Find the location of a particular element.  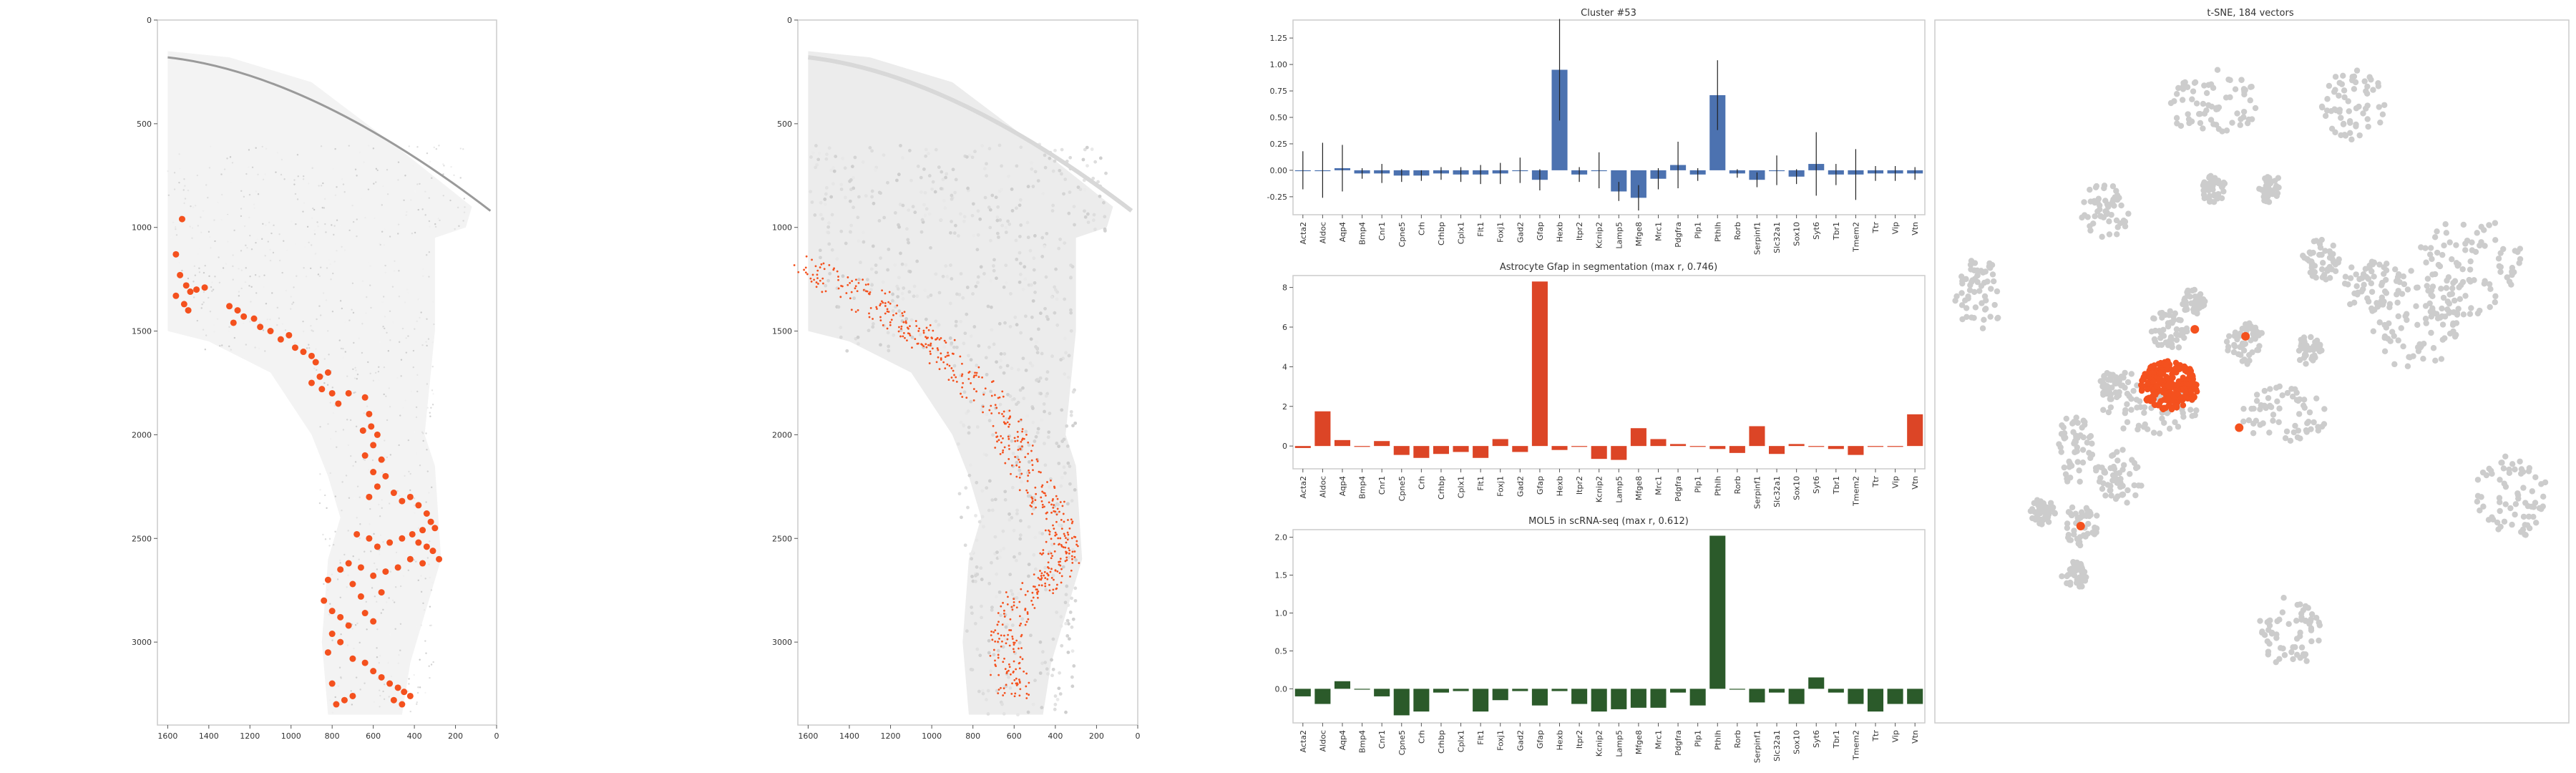

x-tick-label: Crhbp is located at coordinates (1441, 488).